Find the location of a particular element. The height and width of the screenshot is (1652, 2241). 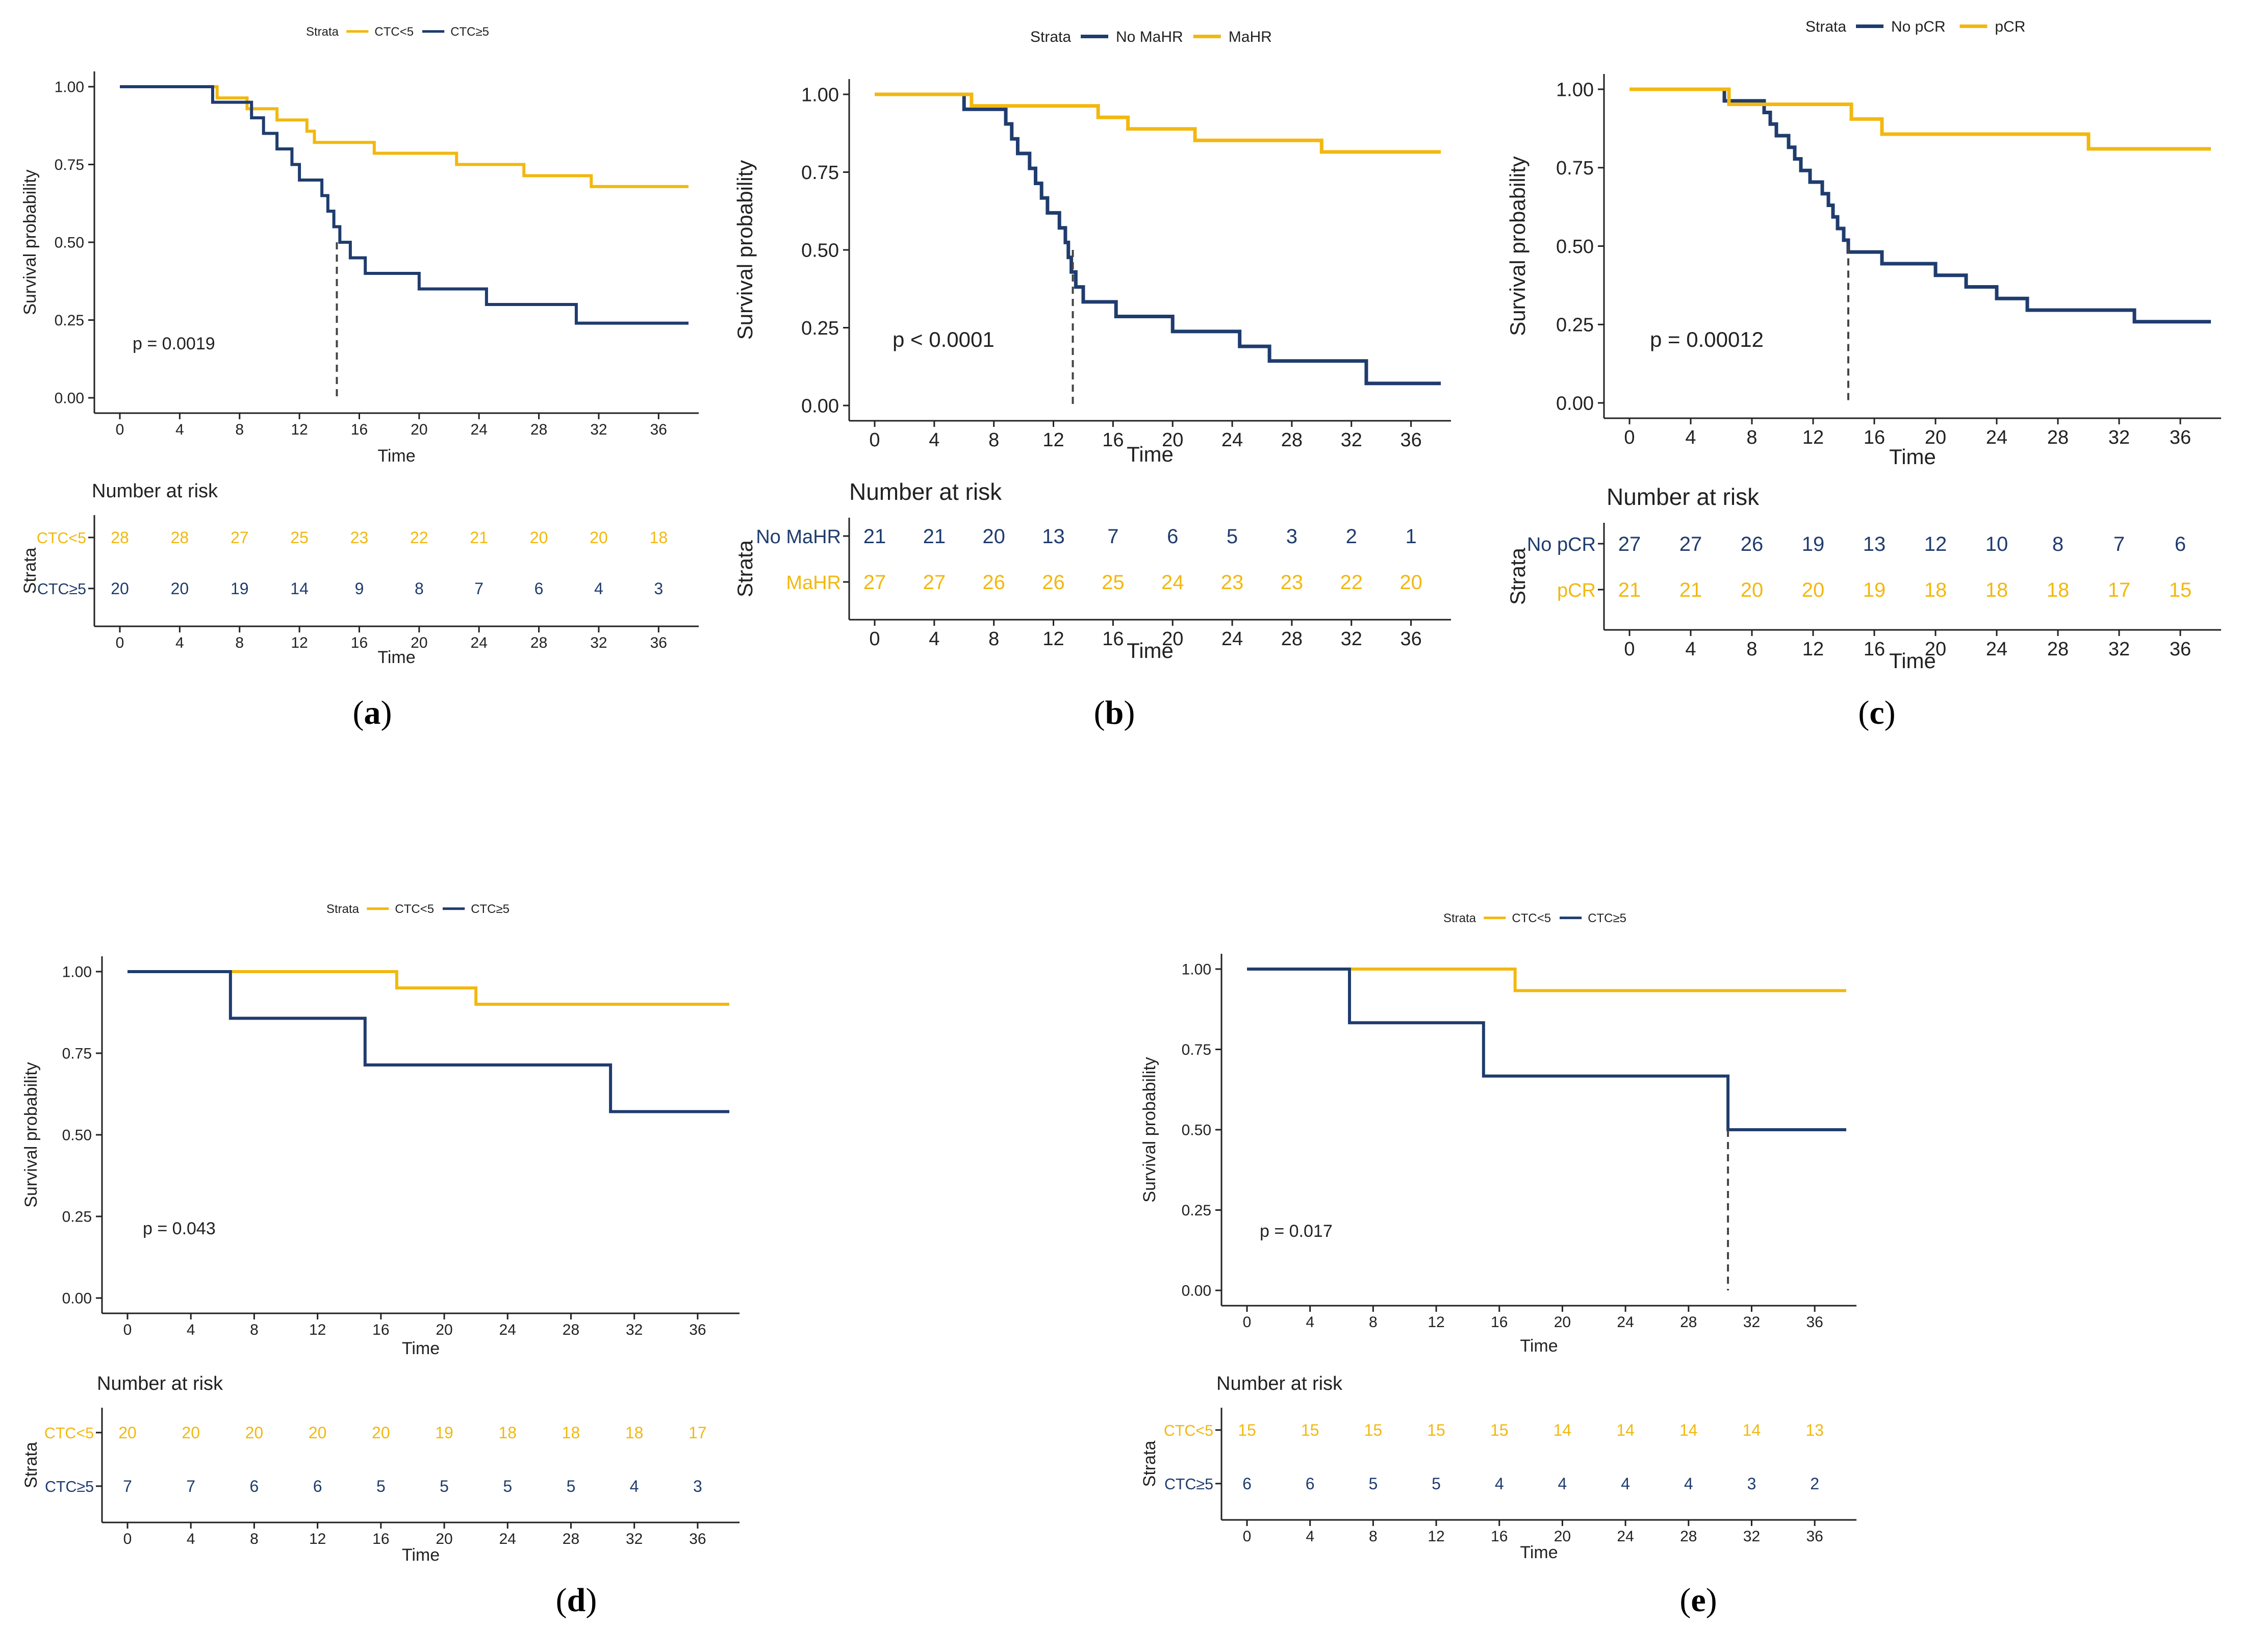

p-value: p < 0.0001 is located at coordinates (944, 339).